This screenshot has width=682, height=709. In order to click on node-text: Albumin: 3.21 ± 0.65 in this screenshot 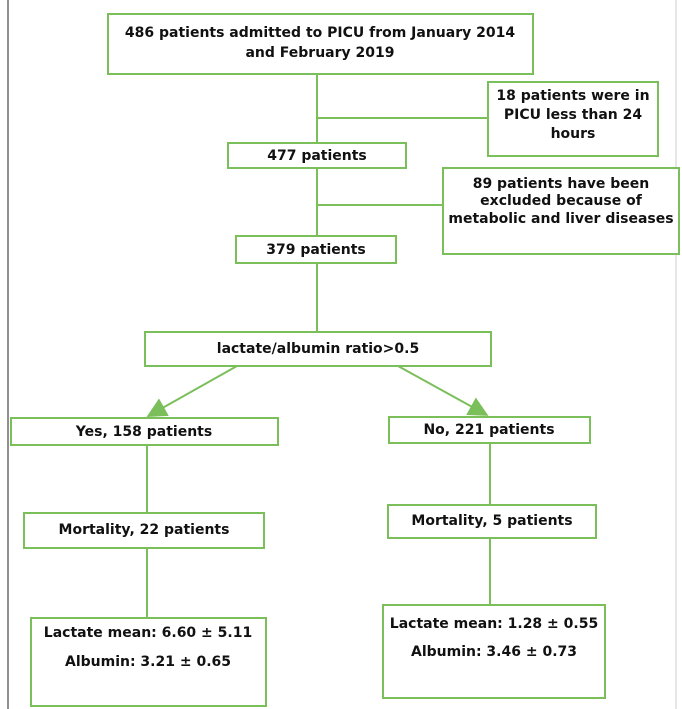, I will do `click(148, 662)`.